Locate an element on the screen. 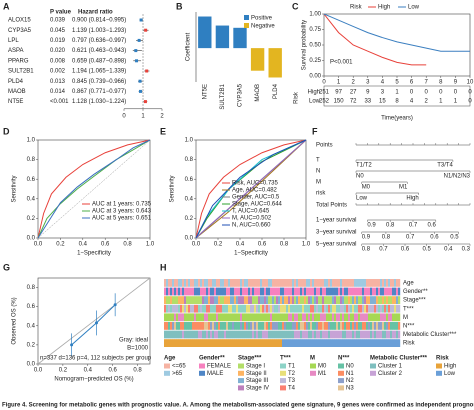 The height and width of the screenshot is (410, 474). legend-label: N0 is located at coordinates (350, 367).